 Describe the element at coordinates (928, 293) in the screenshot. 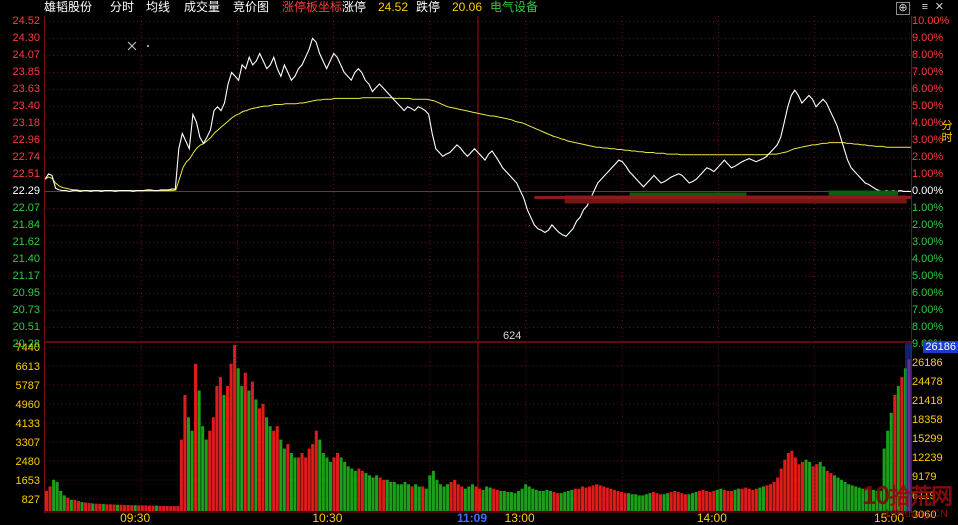

I see `price-tick-right-16: 6.00%` at that location.